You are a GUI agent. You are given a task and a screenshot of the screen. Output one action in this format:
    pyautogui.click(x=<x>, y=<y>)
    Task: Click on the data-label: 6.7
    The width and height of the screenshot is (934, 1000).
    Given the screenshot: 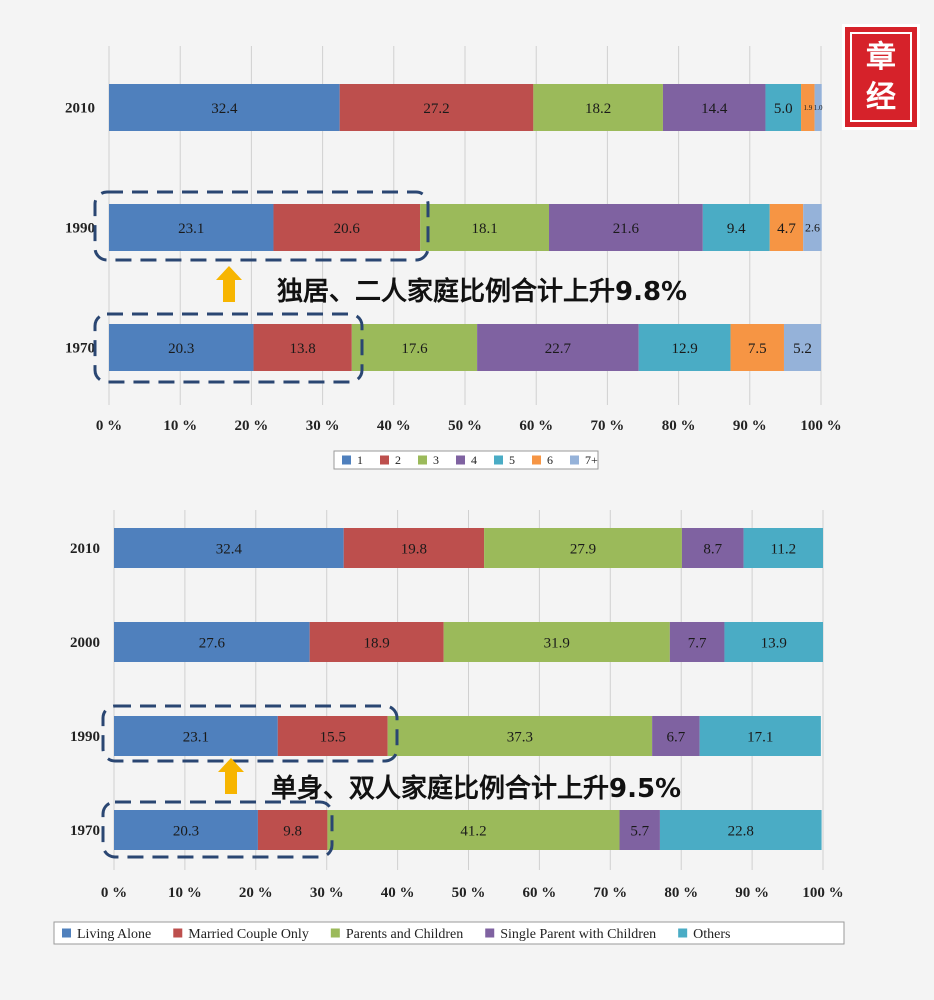 What is the action you would take?
    pyautogui.click(x=676, y=737)
    